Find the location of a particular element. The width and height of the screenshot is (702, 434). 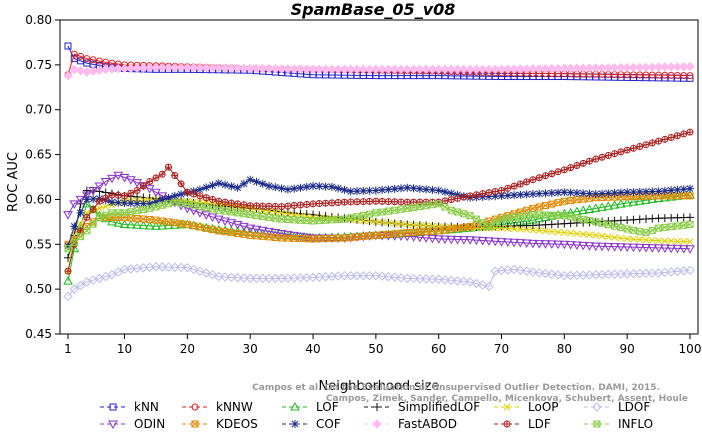

legend-label: INFLO is located at coordinates (635, 424).